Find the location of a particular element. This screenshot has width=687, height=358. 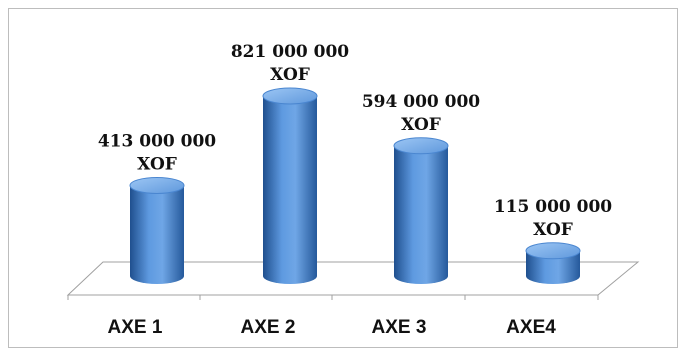

data-label-2: 821 000 000 XOF is located at coordinates (290, 63).